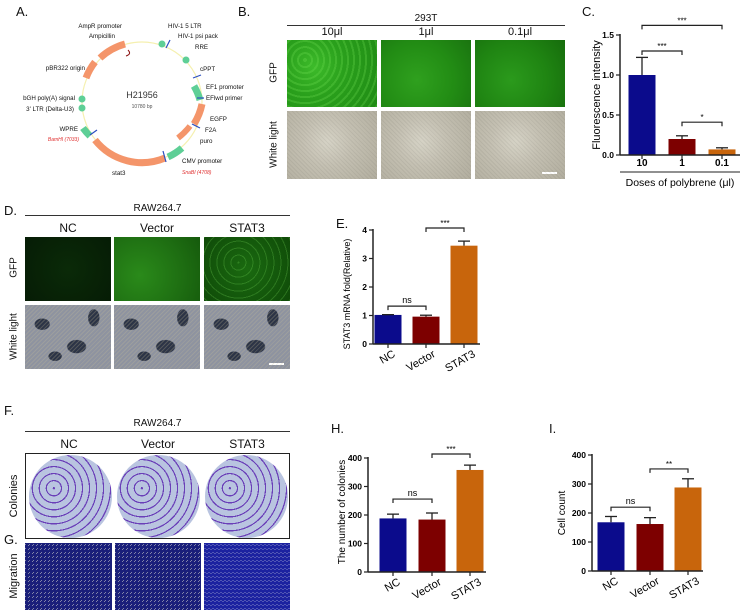 The width and height of the screenshot is (745, 613). Describe the element at coordinates (597, 95) in the screenshot. I see `y-axis-label: Fluorescence intensity` at that location.